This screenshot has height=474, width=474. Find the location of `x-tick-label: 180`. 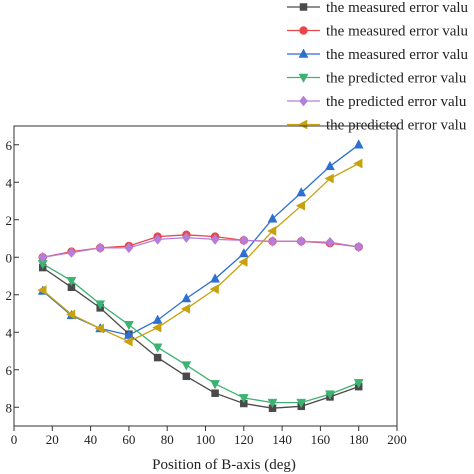

x-tick-label: 180 is located at coordinates (359, 439).